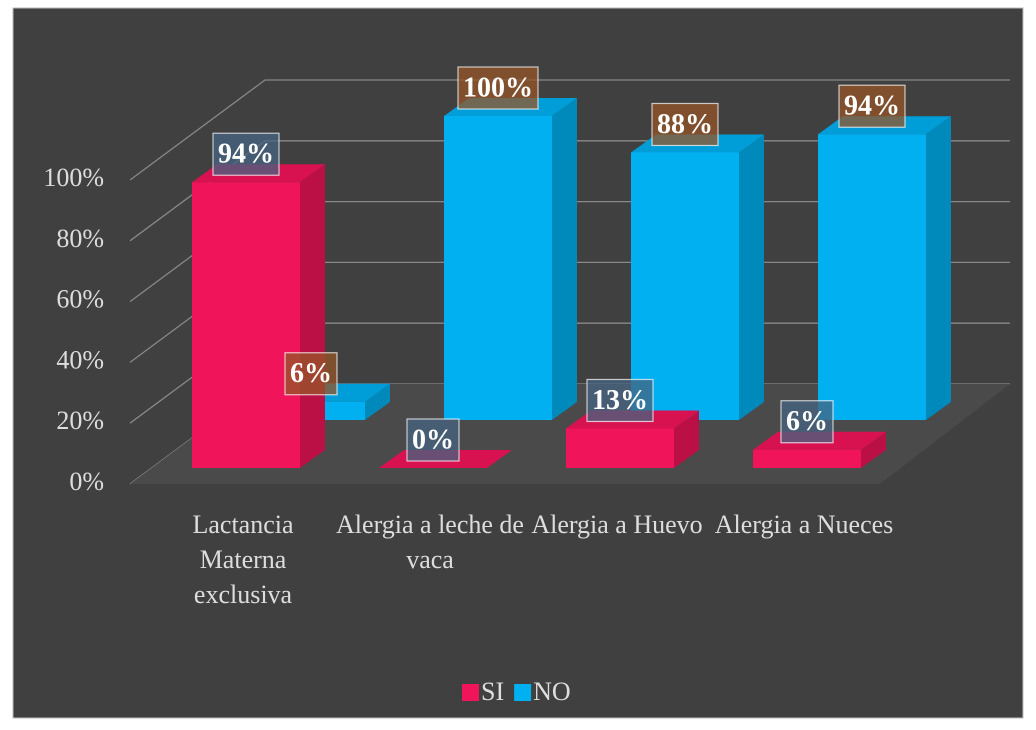 This screenshot has height=730, width=1036. Describe the element at coordinates (617, 524) in the screenshot. I see `x-tick-label: Alergia a Huevo` at that location.